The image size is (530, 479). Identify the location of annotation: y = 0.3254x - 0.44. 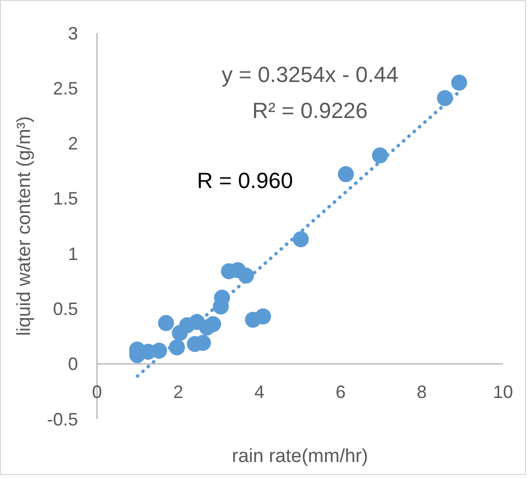
(310, 74).